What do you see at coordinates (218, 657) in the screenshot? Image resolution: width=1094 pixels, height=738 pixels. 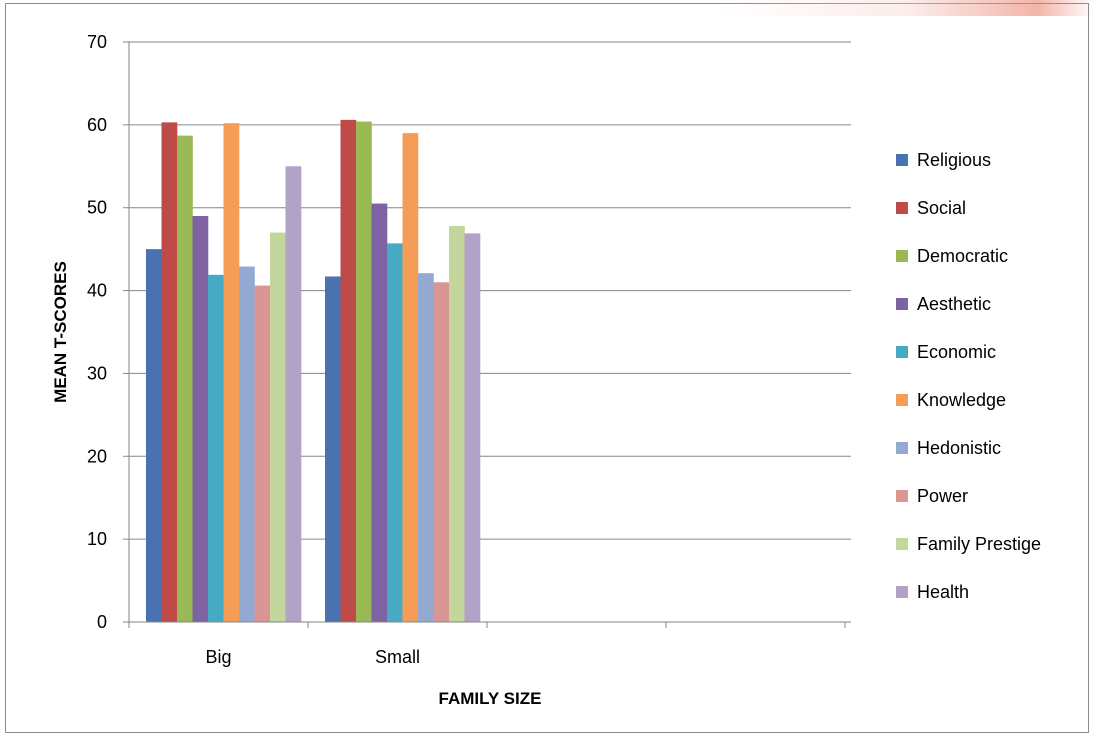 I see `x-tick-label: Big` at bounding box center [218, 657].